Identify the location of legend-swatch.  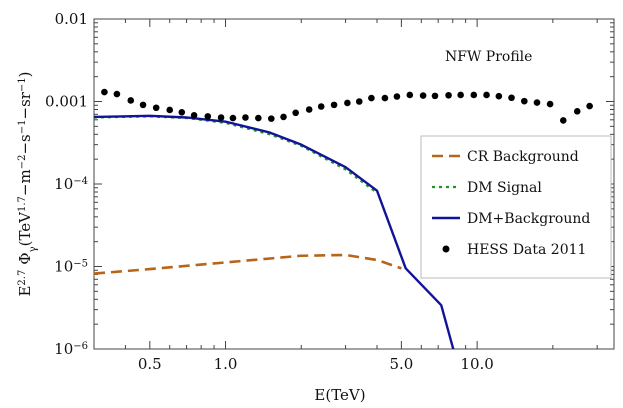
(446, 249).